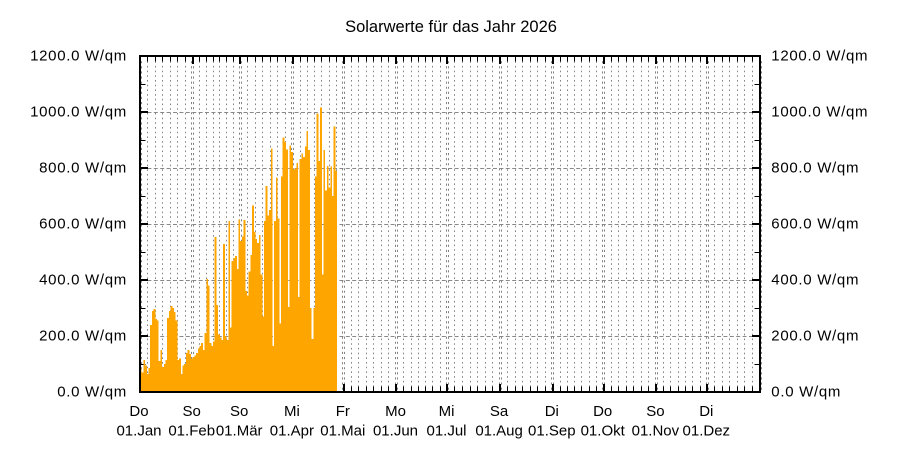 Image resolution: width=900 pixels, height=450 pixels. Describe the element at coordinates (707, 431) in the screenshot. I see `svg-text: 01.Dez` at that location.